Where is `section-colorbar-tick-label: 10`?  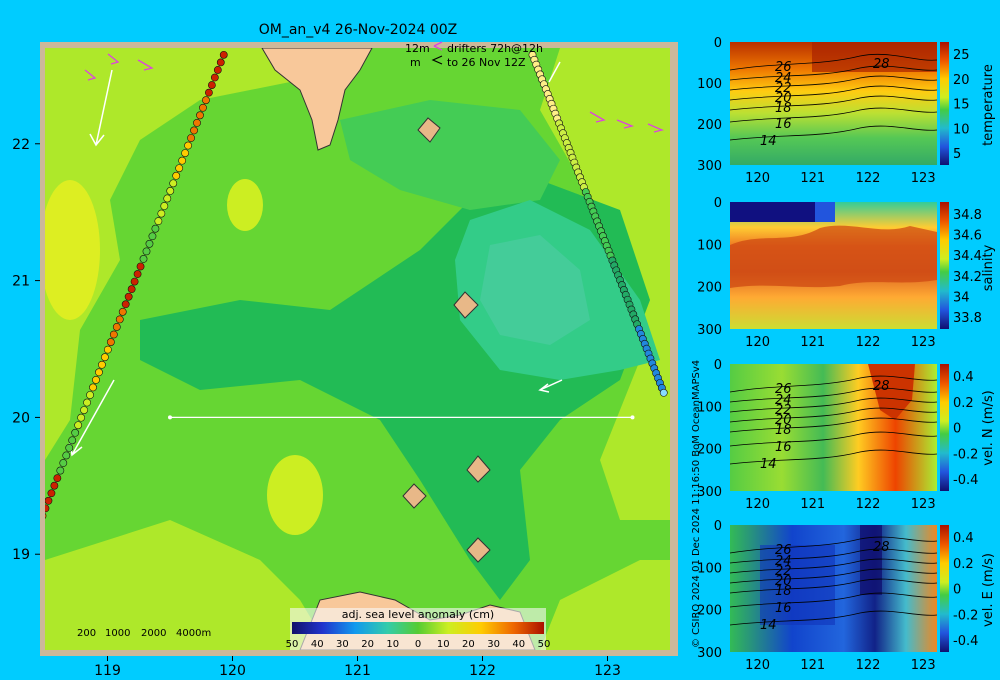
section-colorbar-tick-label: 10 is located at coordinates (961, 129).